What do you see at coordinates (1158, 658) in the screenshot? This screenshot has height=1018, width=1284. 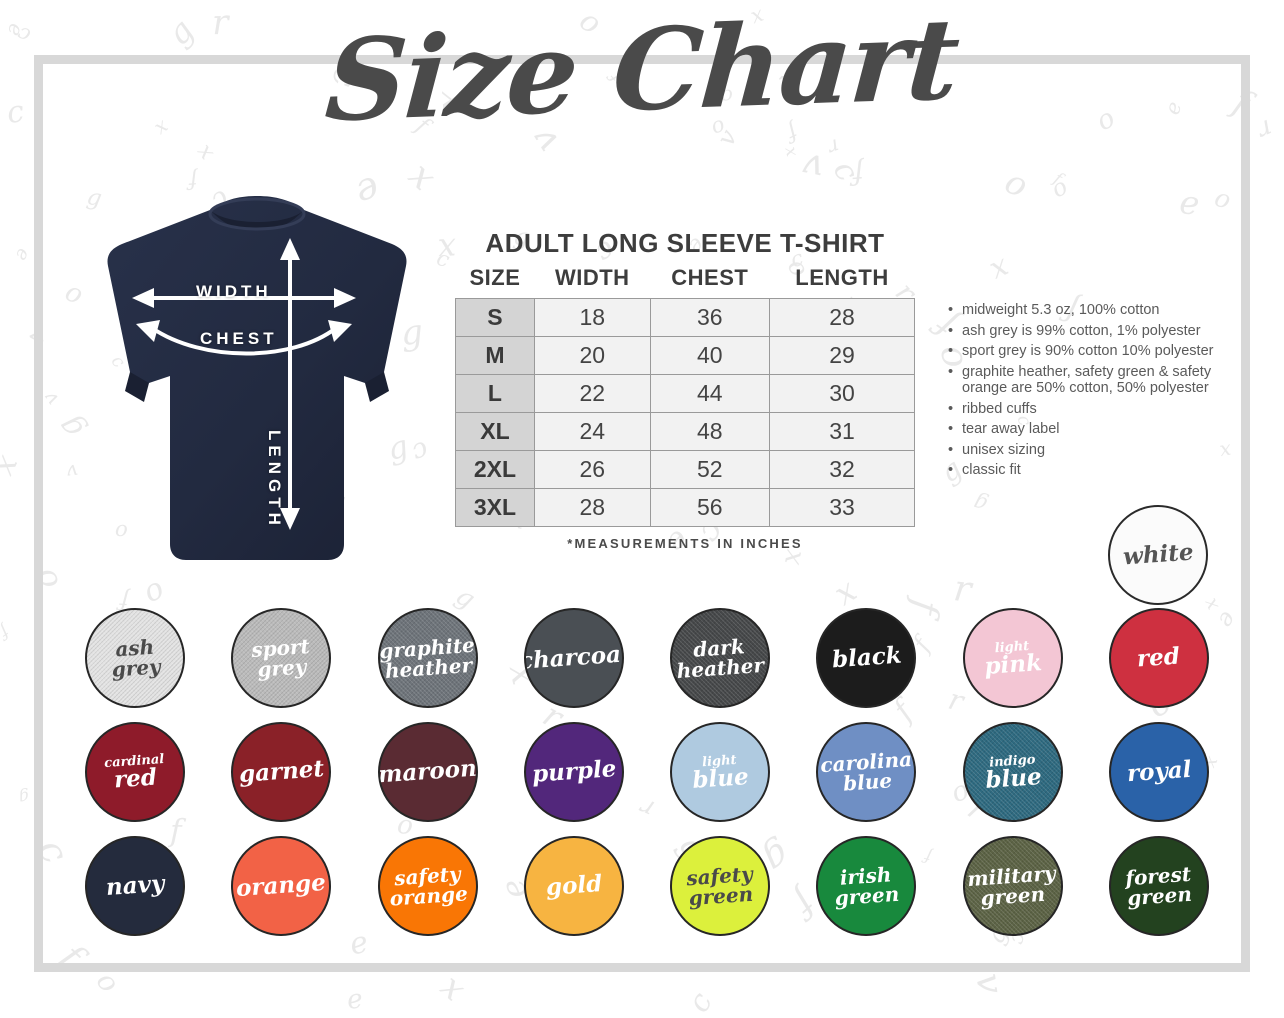 I see `color-swatch-red: red` at bounding box center [1158, 658].